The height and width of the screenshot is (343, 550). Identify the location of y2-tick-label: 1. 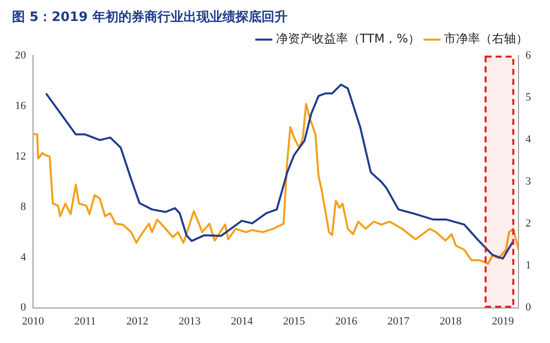
(528, 266).